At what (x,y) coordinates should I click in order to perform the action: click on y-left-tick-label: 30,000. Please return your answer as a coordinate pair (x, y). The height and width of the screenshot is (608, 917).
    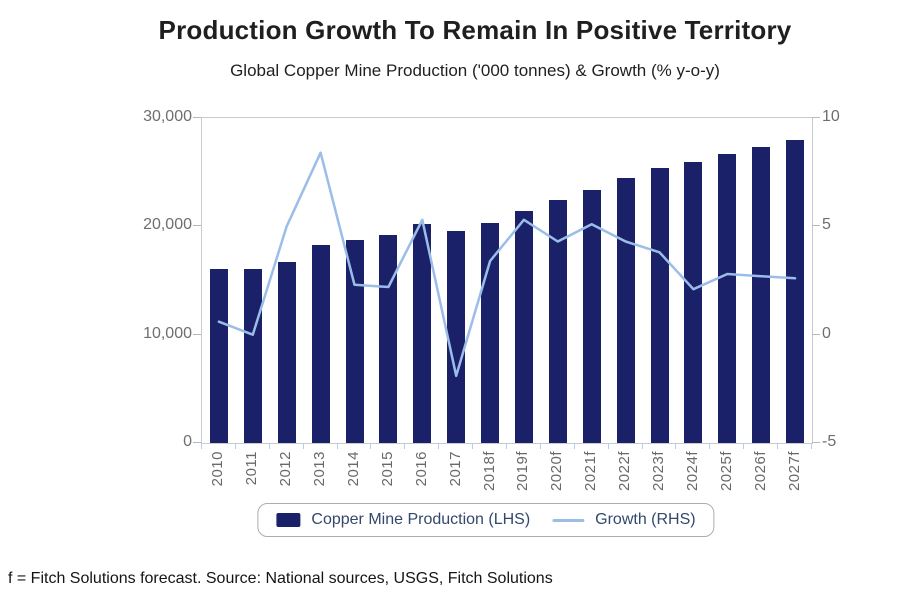
    Looking at the image, I should click on (167, 116).